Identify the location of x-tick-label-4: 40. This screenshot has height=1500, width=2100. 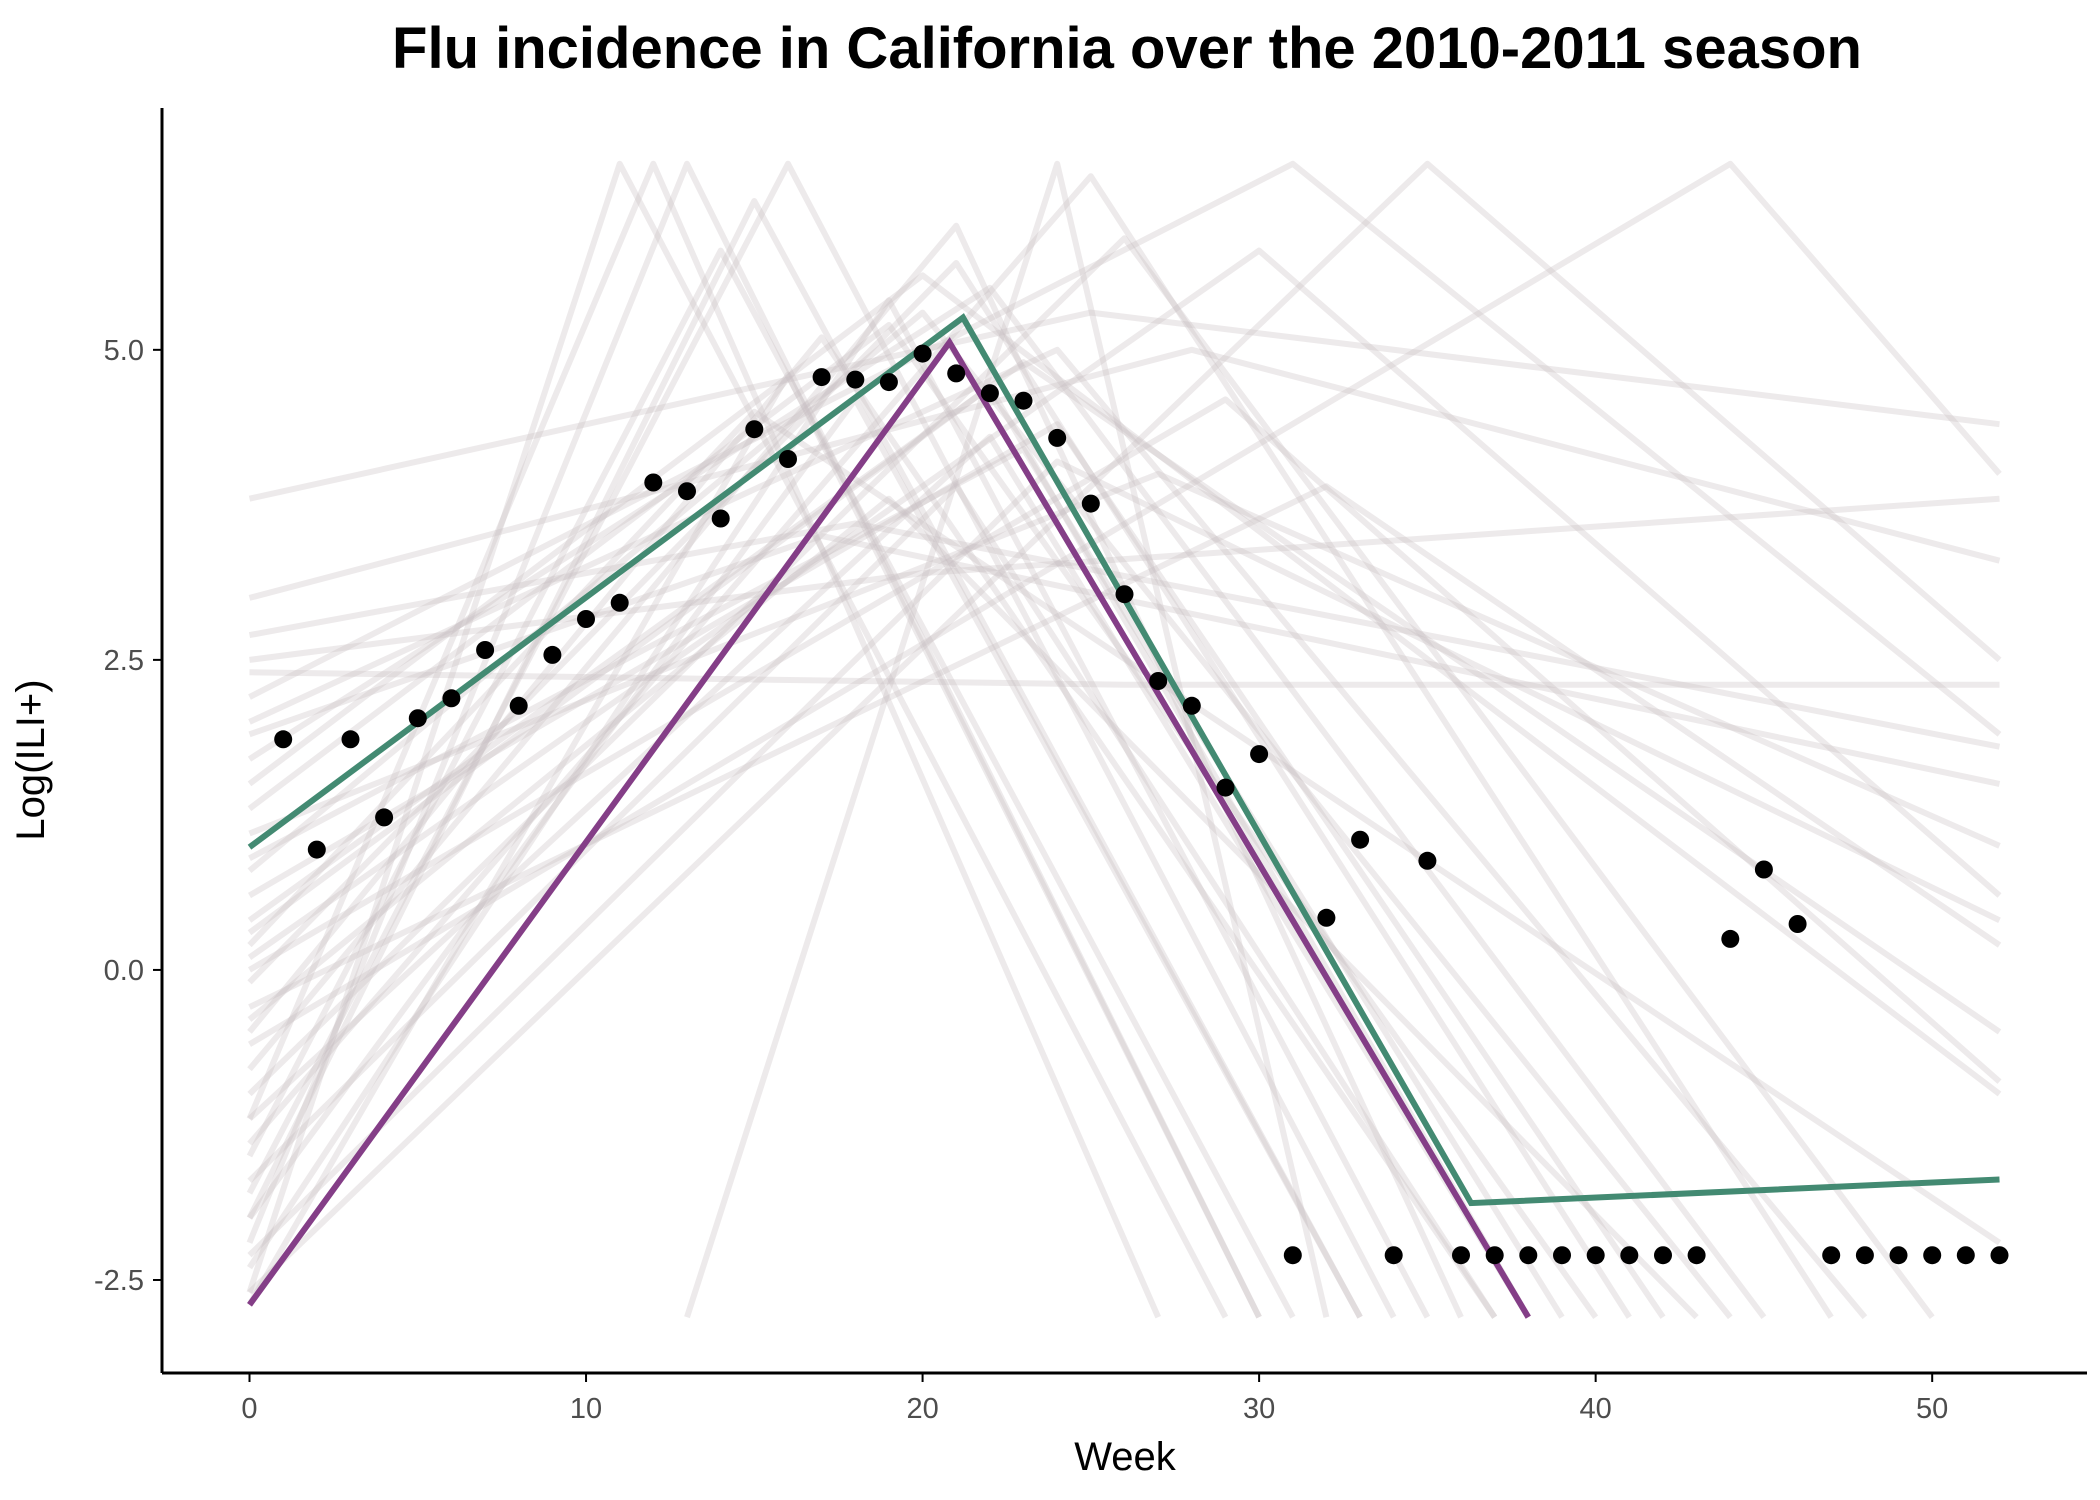
(1596, 1409).